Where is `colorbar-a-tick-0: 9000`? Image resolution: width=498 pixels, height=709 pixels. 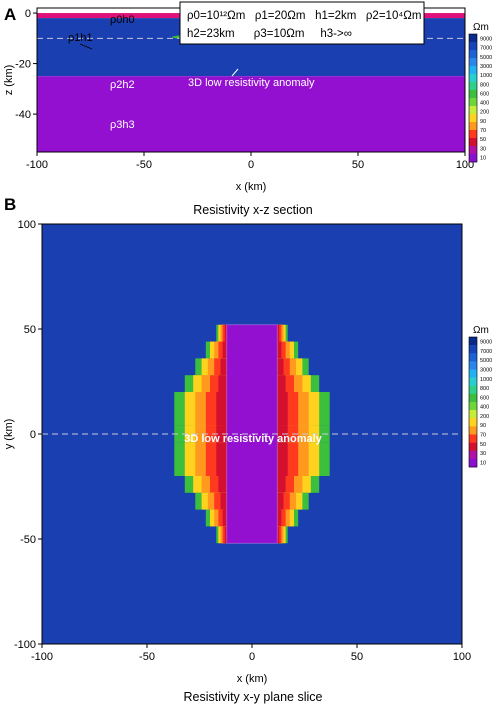
colorbar-a-tick-0: 9000 is located at coordinates (486, 40).